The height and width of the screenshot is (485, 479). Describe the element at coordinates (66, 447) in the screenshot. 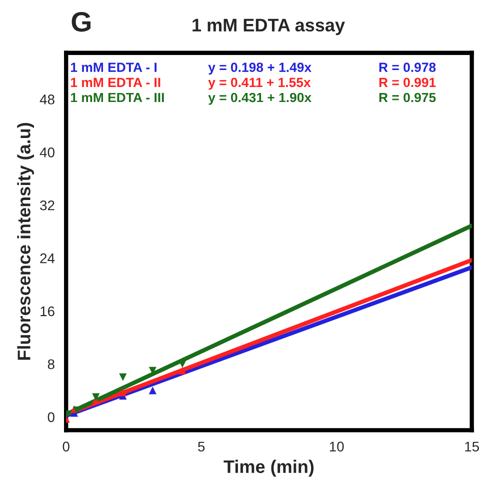

I see `x-tick-label: 0` at that location.